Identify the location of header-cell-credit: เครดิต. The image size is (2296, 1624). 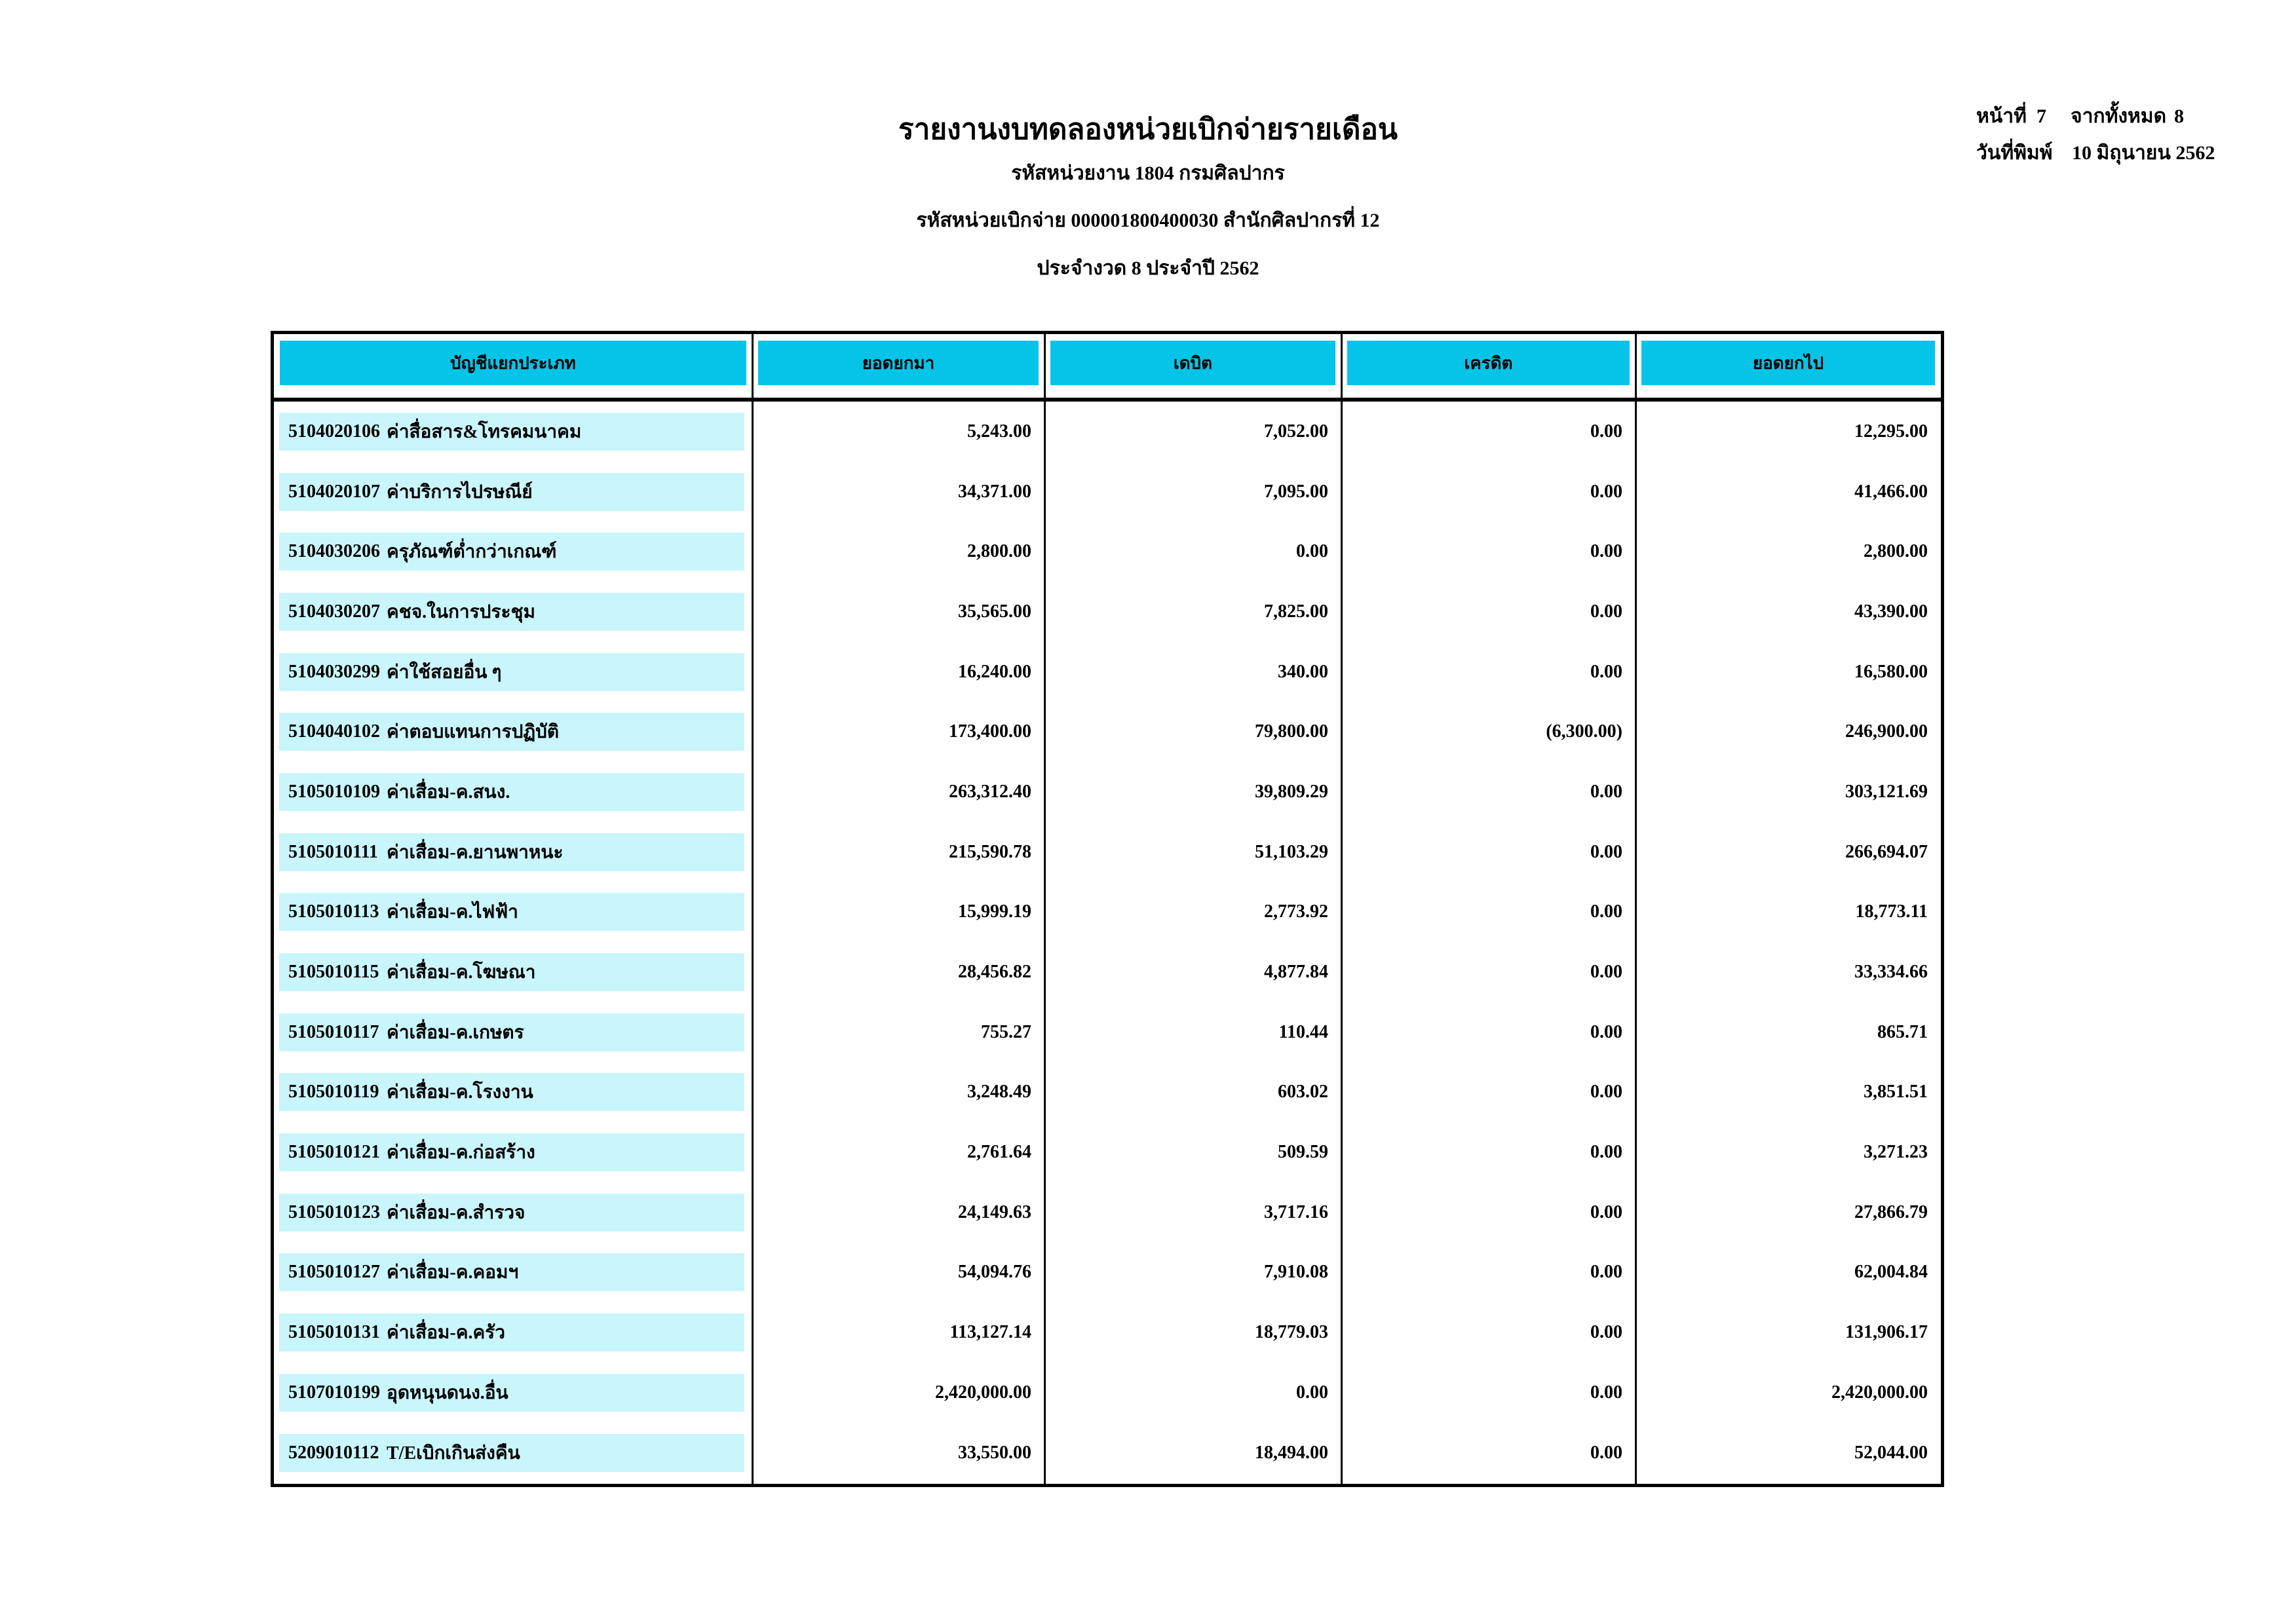
(1488, 366).